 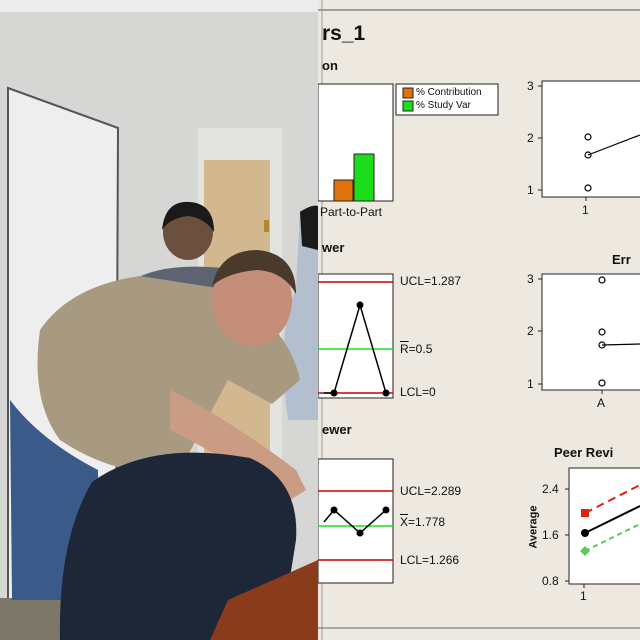 I want to click on r-bar-value: =0.5, so click(x=420, y=349).